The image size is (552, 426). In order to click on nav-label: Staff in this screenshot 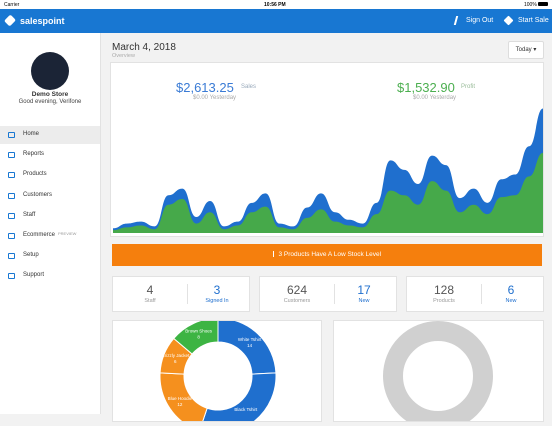, I will do `click(29, 214)`.